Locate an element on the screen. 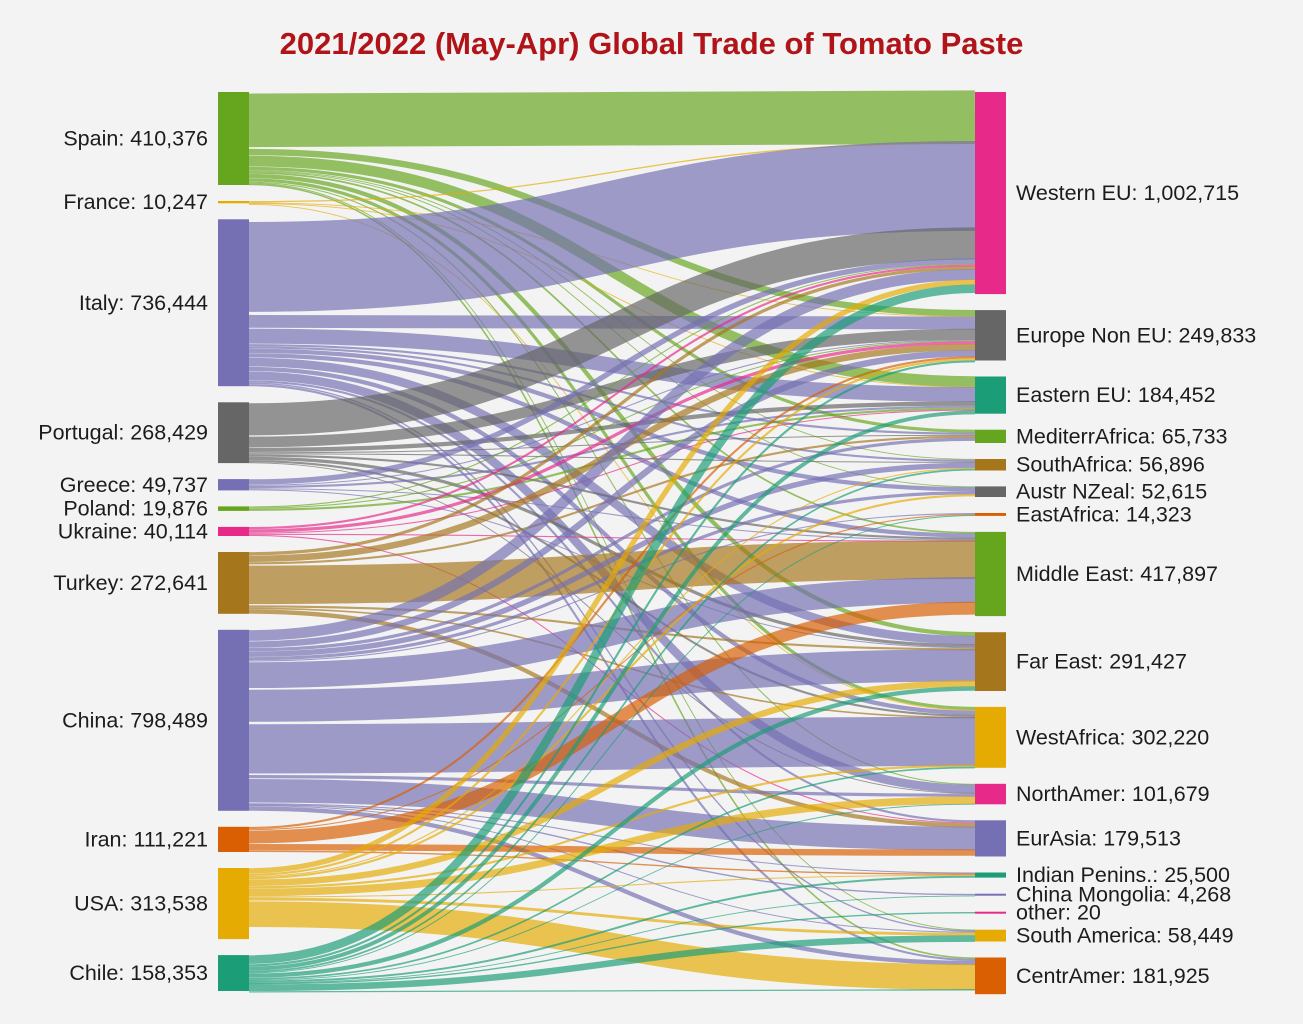 This screenshot has height=1024, width=1303. target-label-austr-nzeal: Austr NZeal: 52,615 is located at coordinates (1111, 492).